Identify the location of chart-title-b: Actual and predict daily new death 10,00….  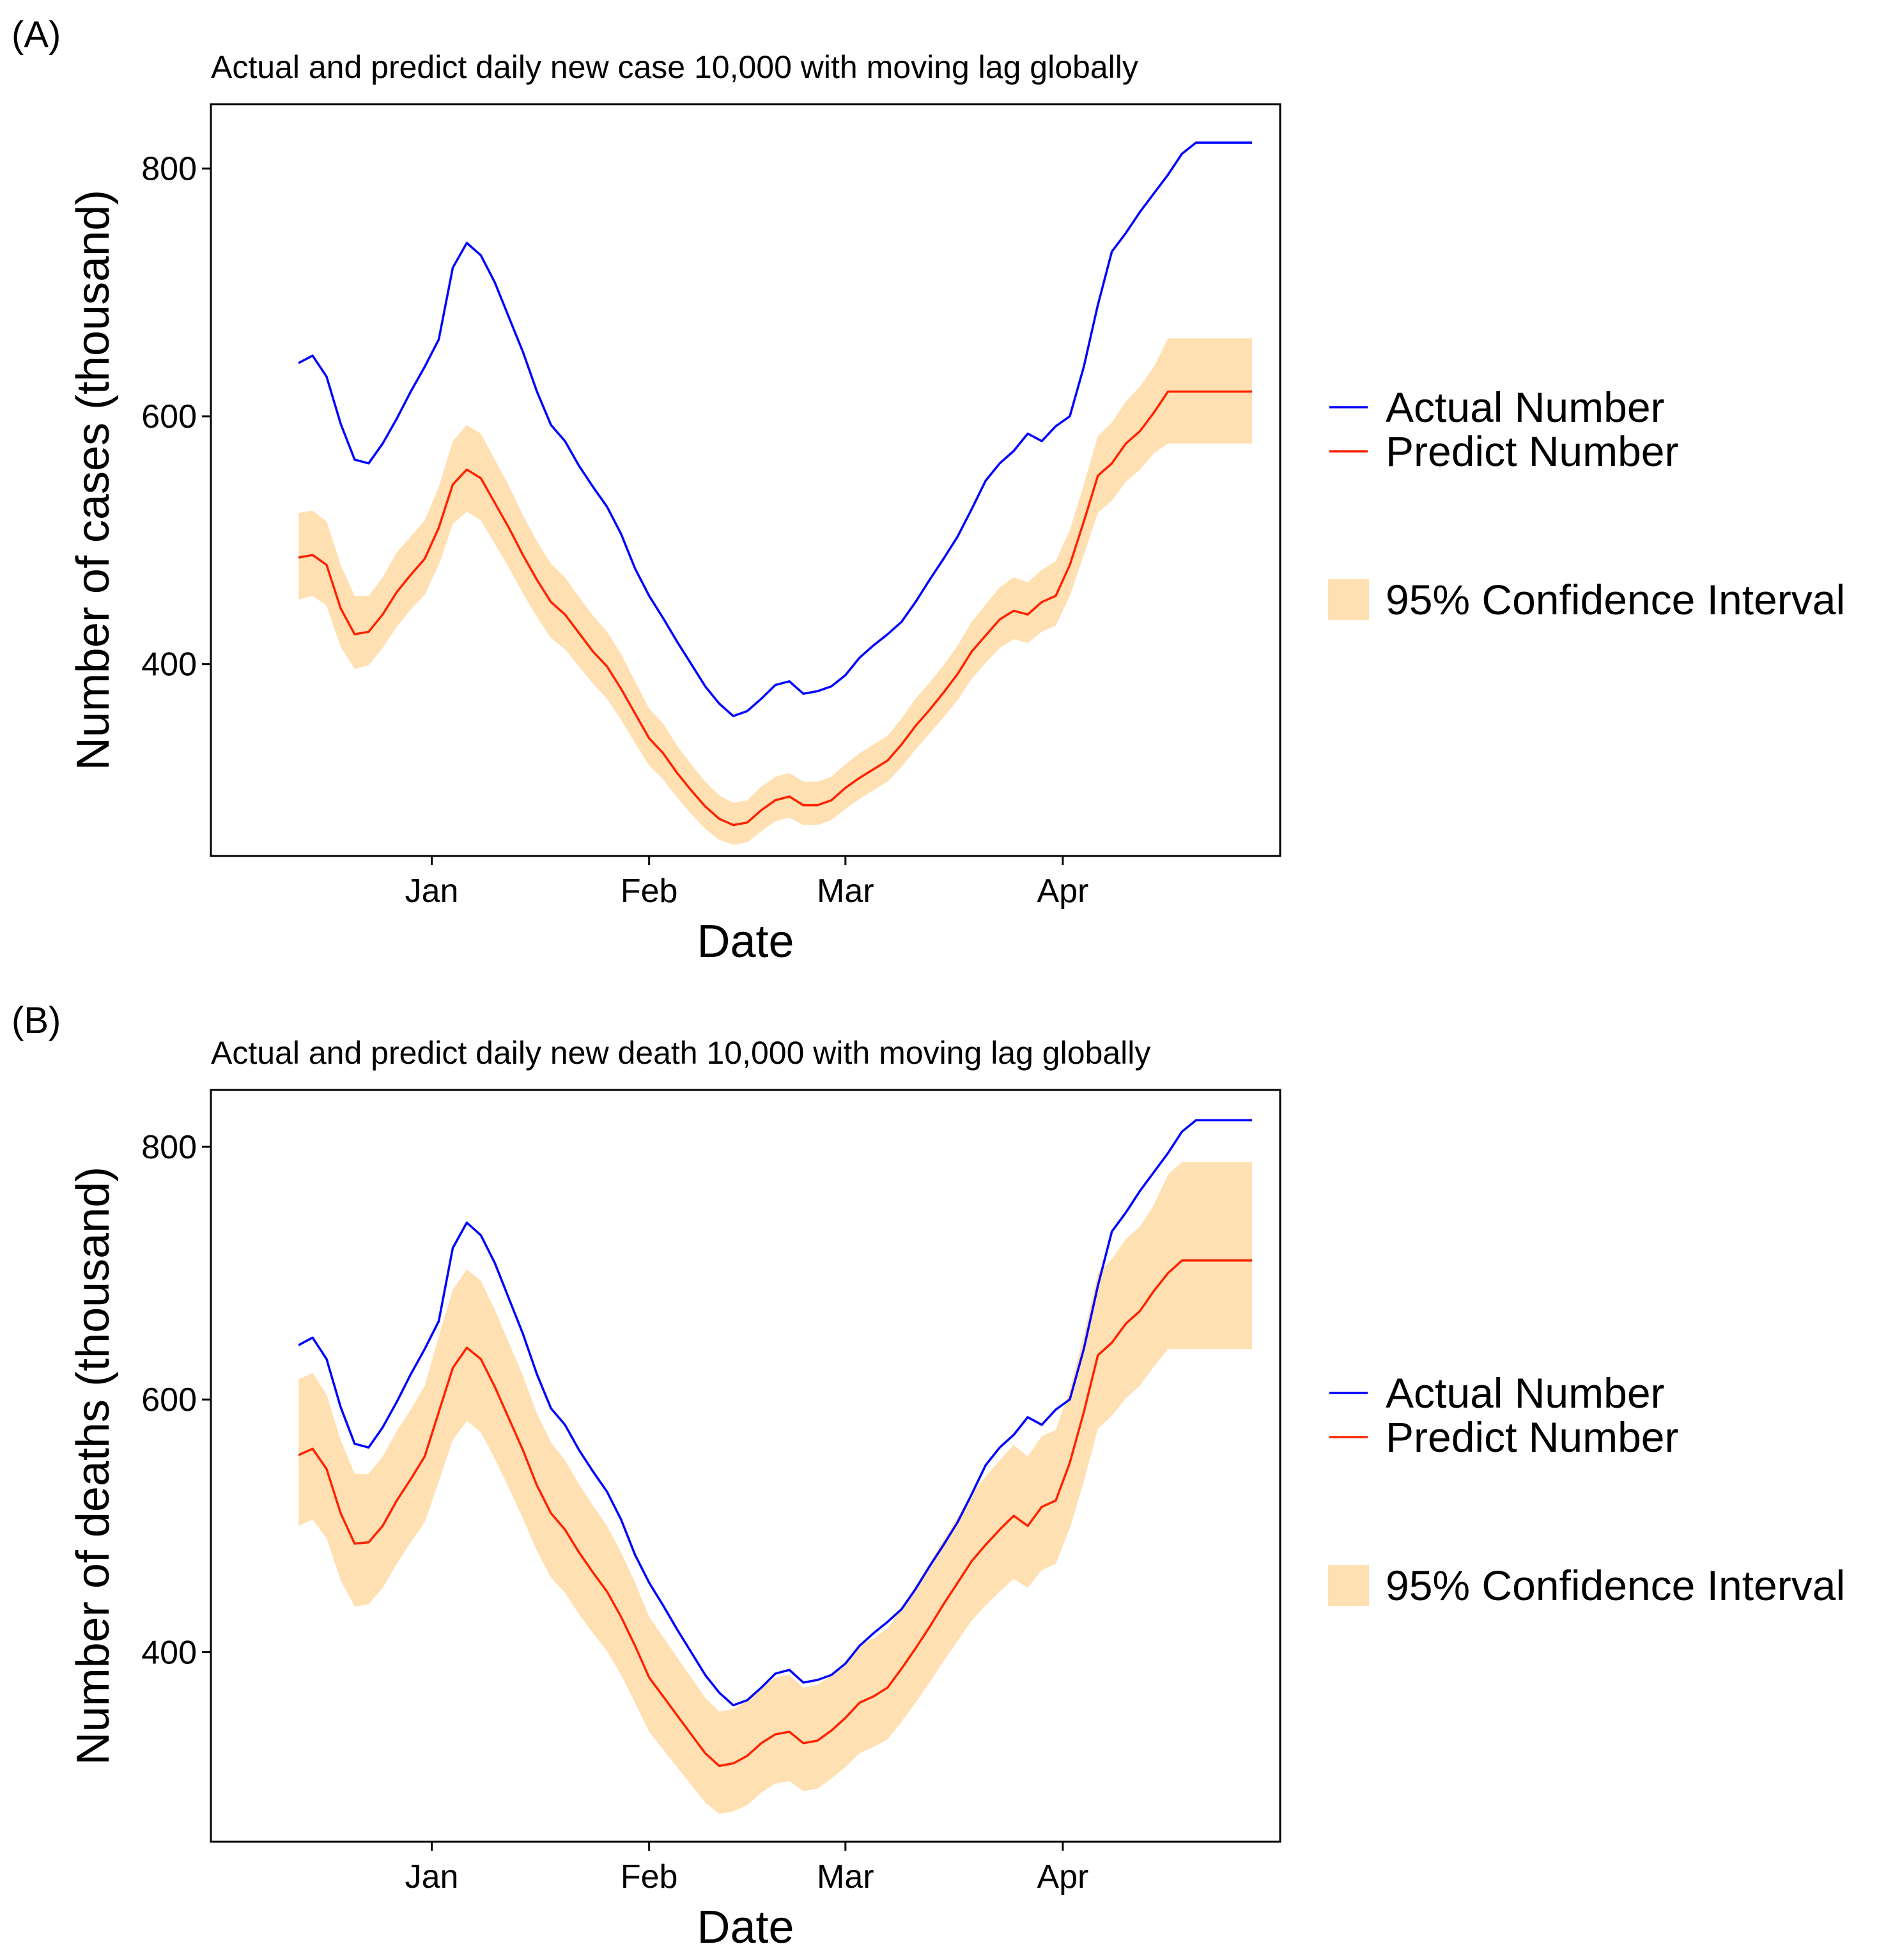
(680, 1053).